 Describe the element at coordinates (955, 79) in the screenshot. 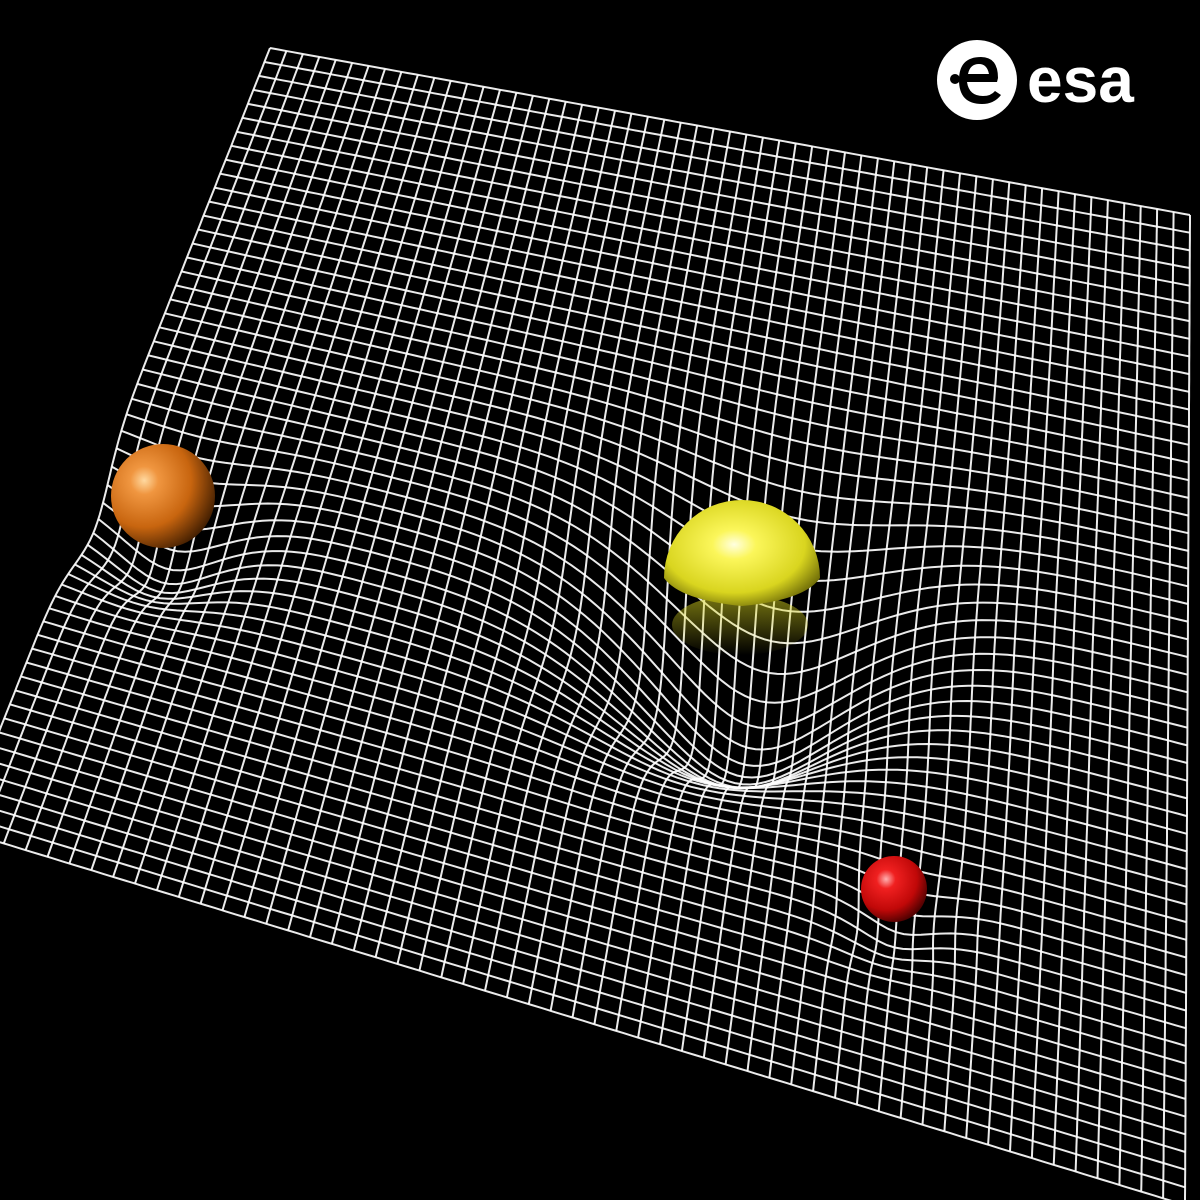

I see `esa-logo-dot` at that location.